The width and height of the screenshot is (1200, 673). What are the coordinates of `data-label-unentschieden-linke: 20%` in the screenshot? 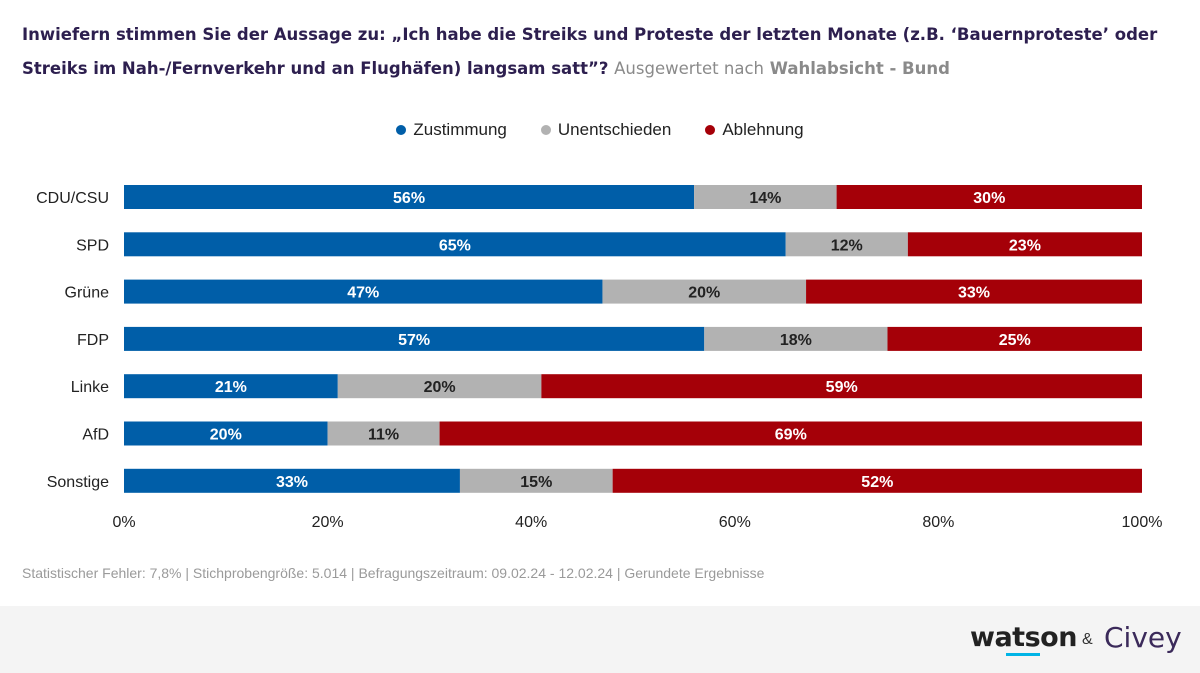 It's located at (440, 387).